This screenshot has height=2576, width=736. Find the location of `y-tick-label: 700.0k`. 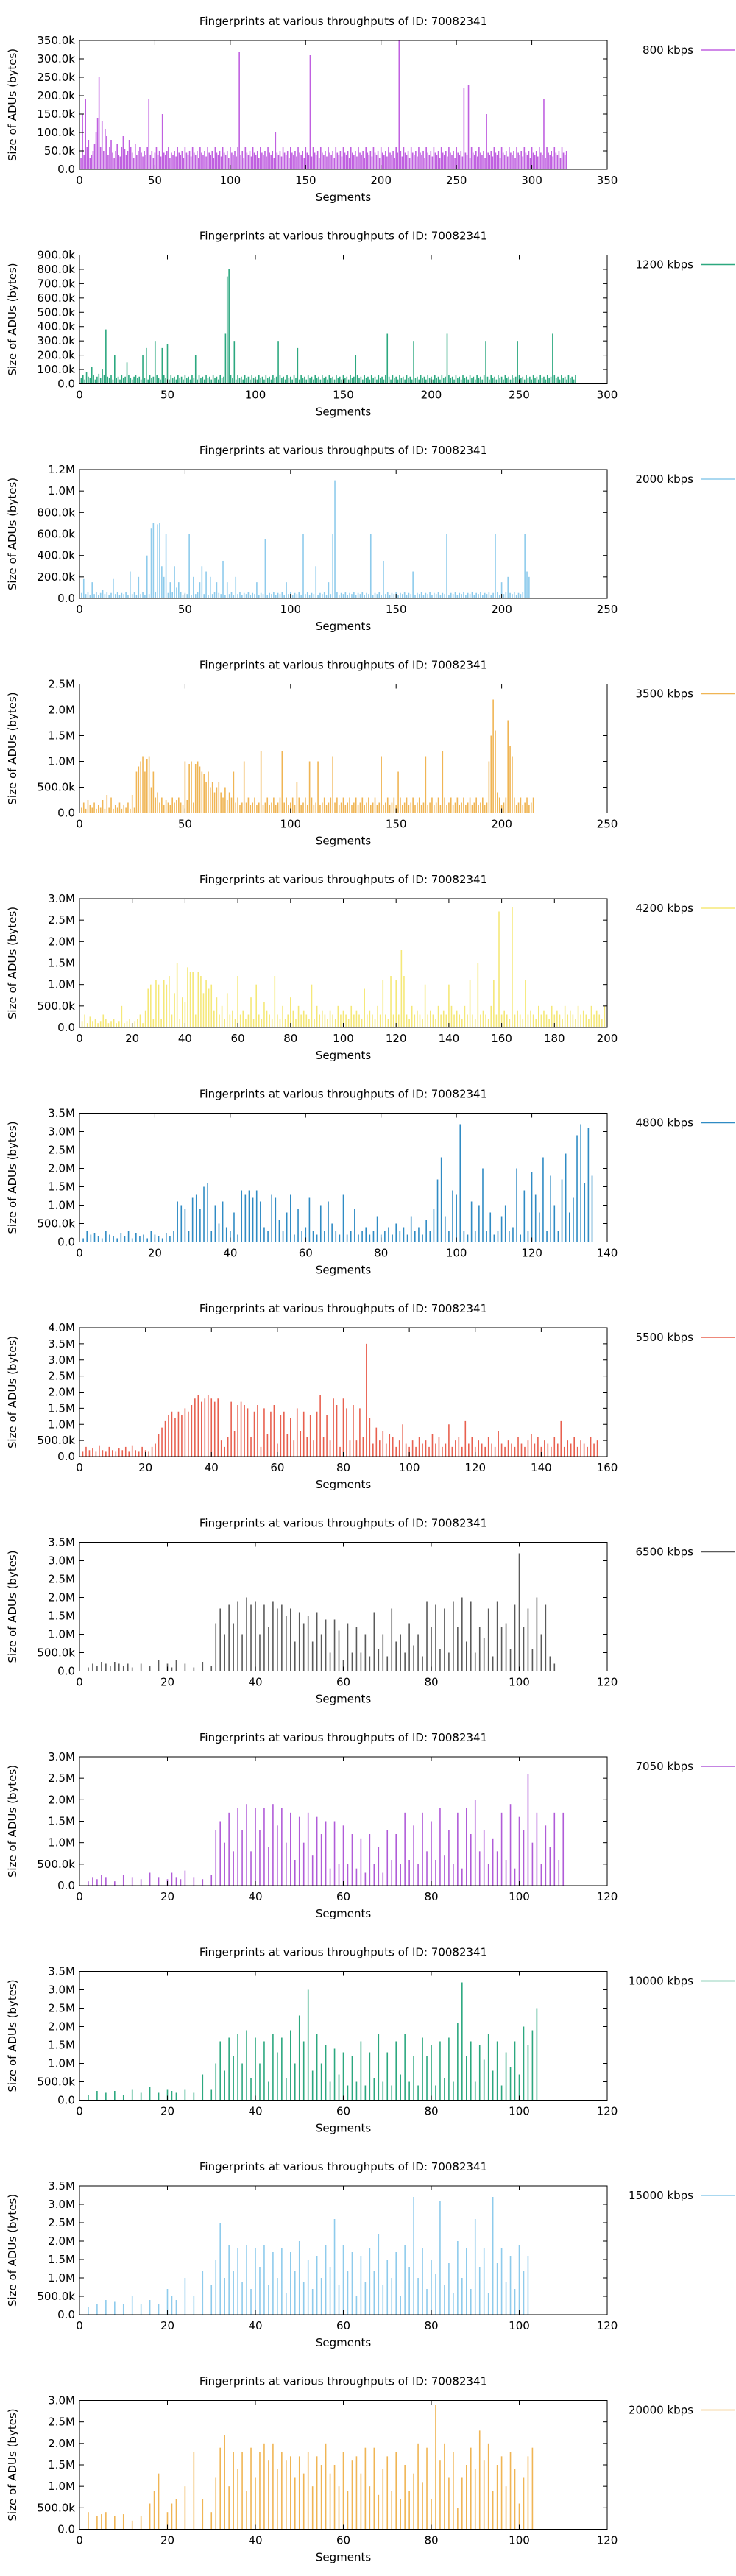

y-tick-label: 700.0k is located at coordinates (56, 283).